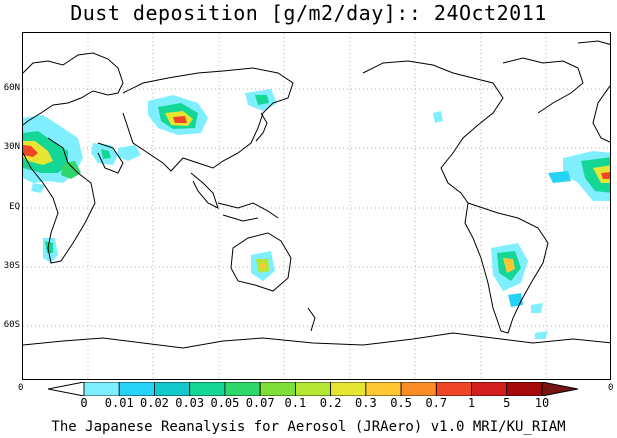  Describe the element at coordinates (366, 403) in the screenshot. I see `colorbar-label: 0.3` at that location.